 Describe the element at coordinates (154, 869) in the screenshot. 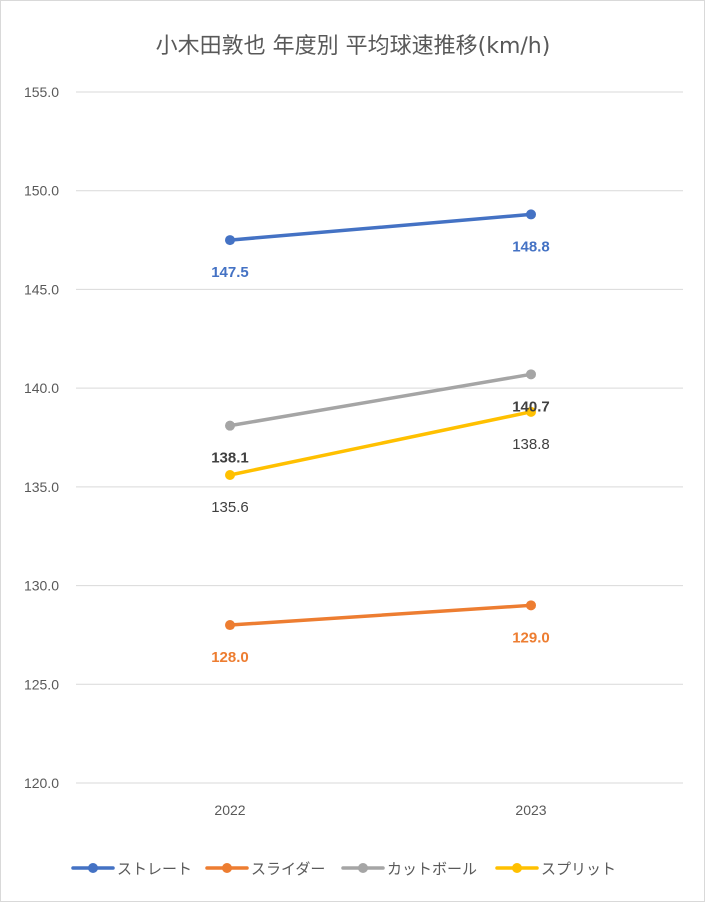

I see `legend-label: ストレート` at that location.